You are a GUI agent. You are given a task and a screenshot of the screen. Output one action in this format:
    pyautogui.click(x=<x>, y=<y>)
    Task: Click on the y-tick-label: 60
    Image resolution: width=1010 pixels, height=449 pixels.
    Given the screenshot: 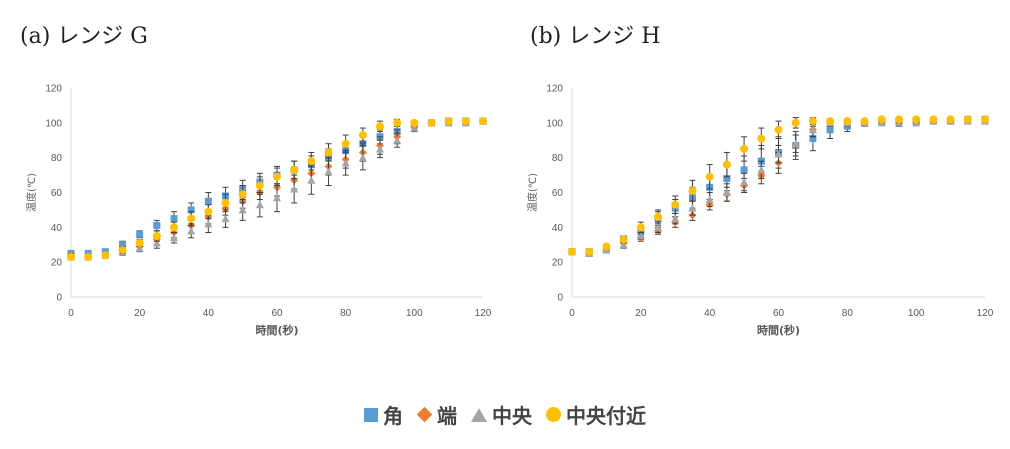 What is the action you would take?
    pyautogui.click(x=57, y=193)
    